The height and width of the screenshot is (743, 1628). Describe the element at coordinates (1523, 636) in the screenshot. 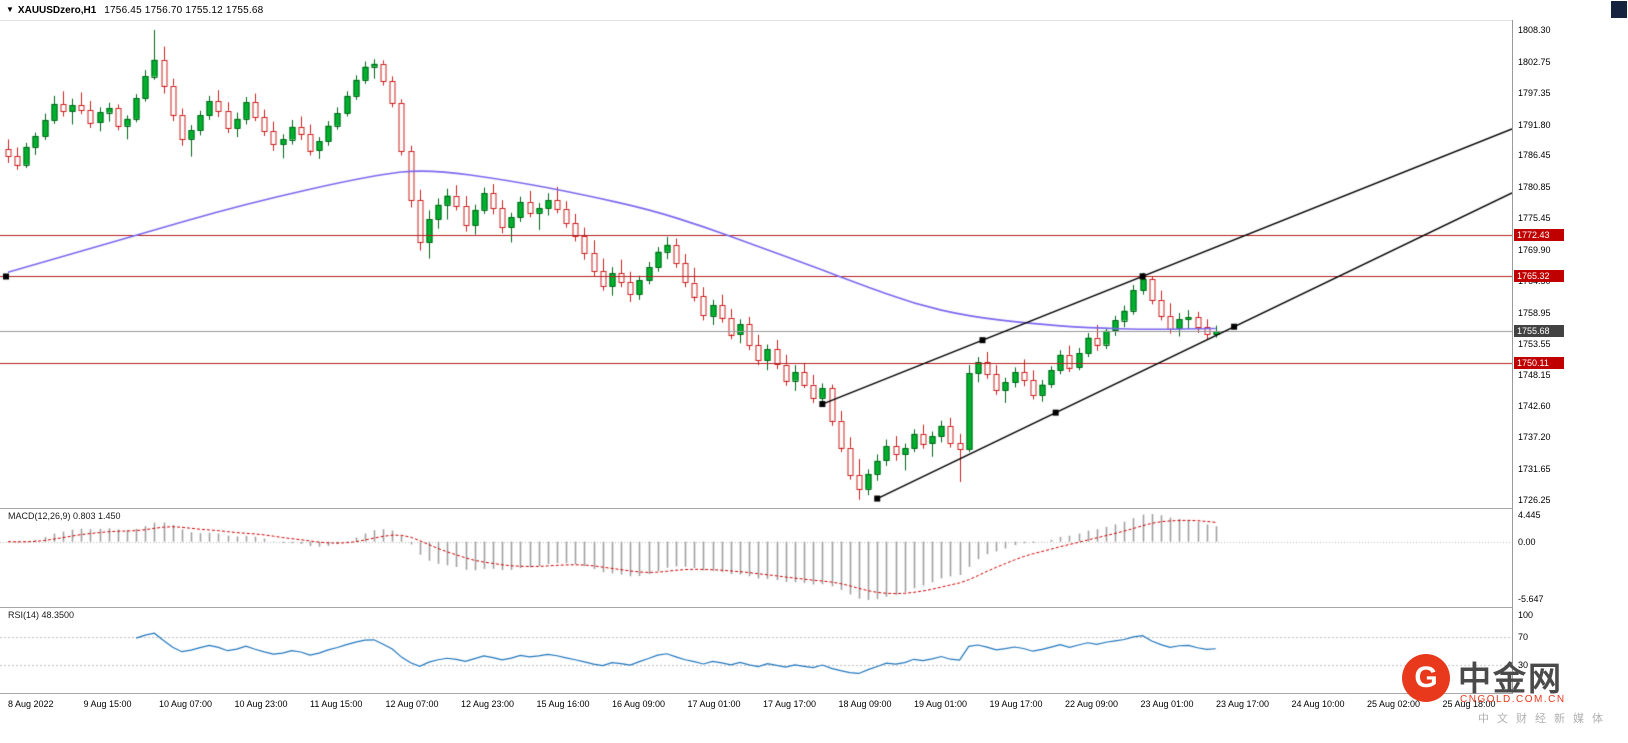

I see `rsi-axis-70-label: 70` at that location.